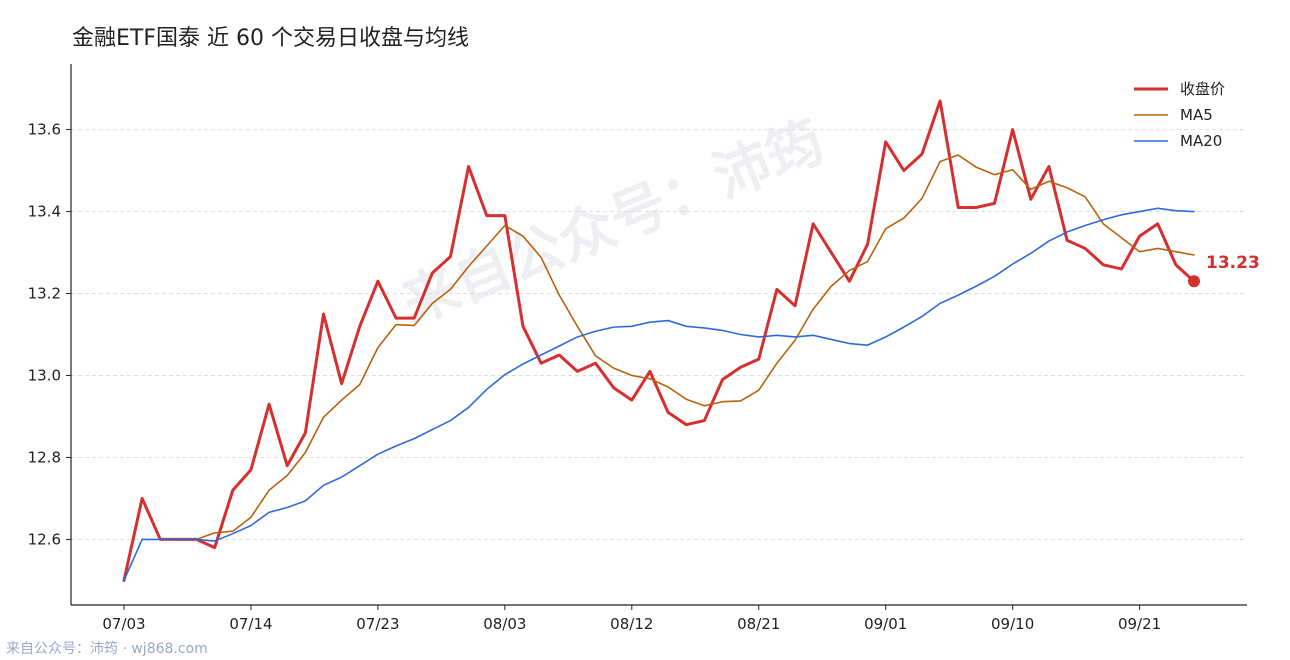 Image resolution: width=1290 pixels, height=660 pixels. I want to click on x-tick-label: 09/10, so click(1012, 624).